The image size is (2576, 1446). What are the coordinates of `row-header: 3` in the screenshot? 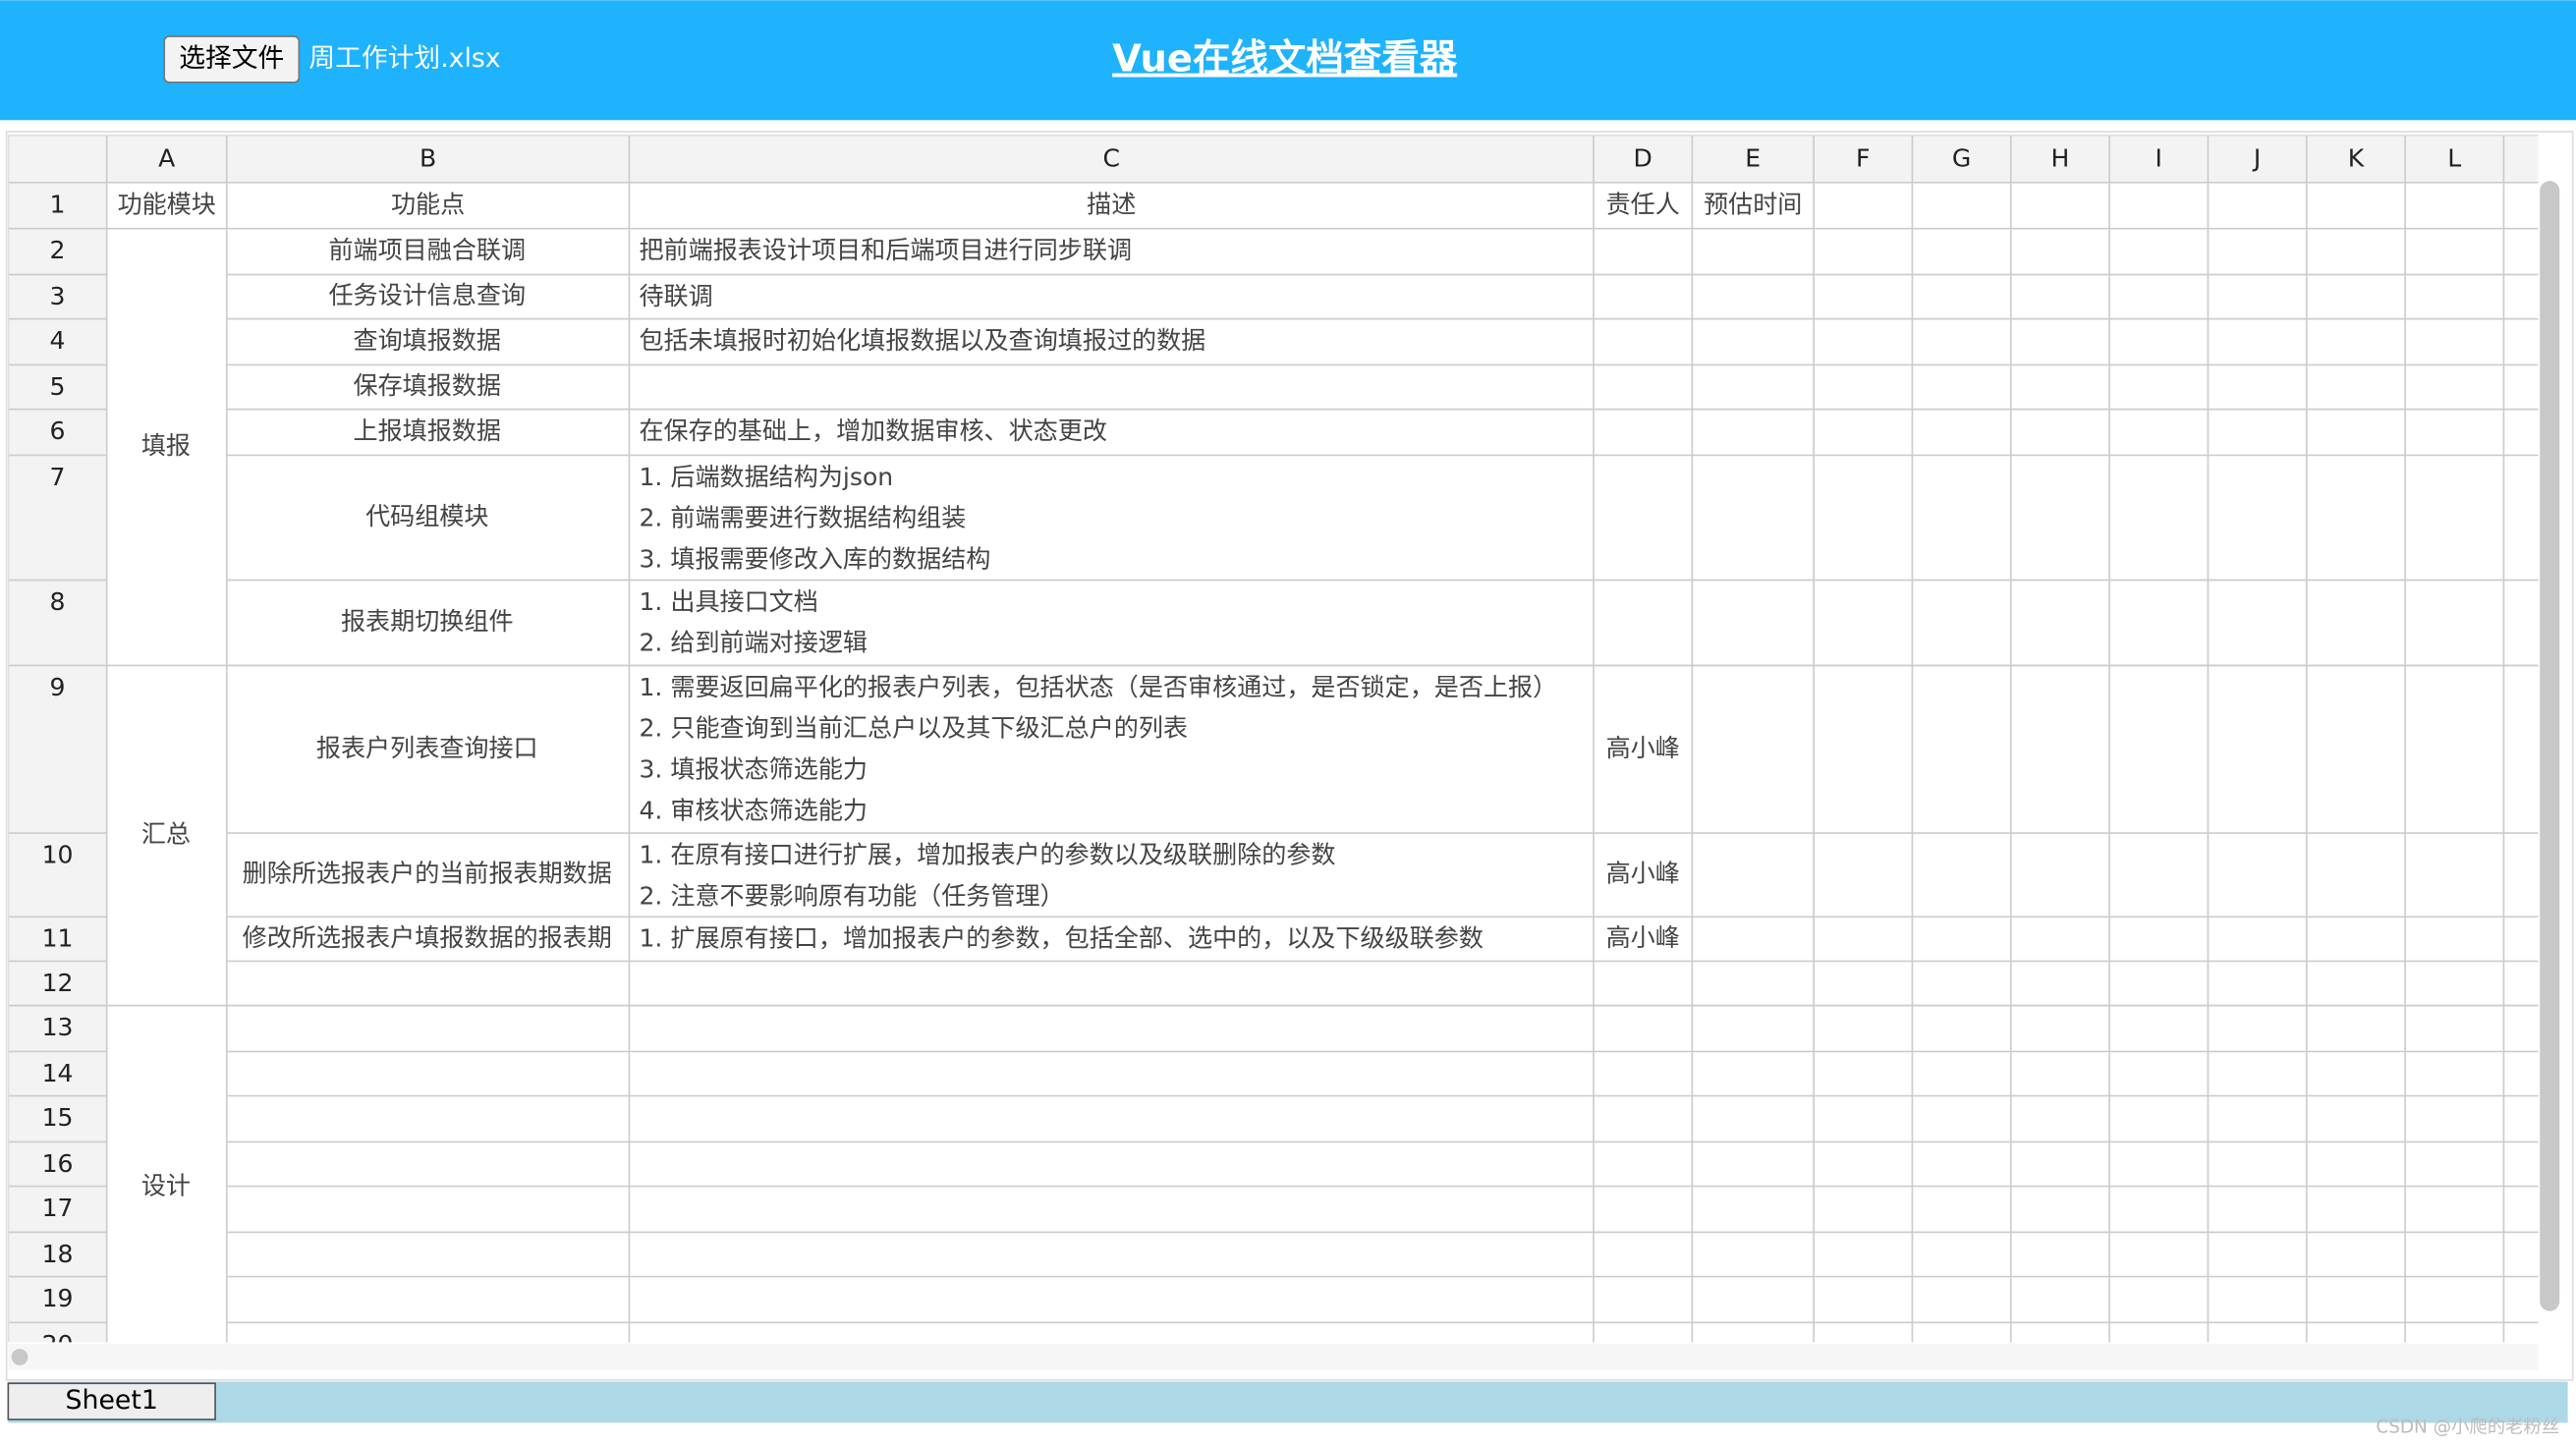 It's located at (58, 296).